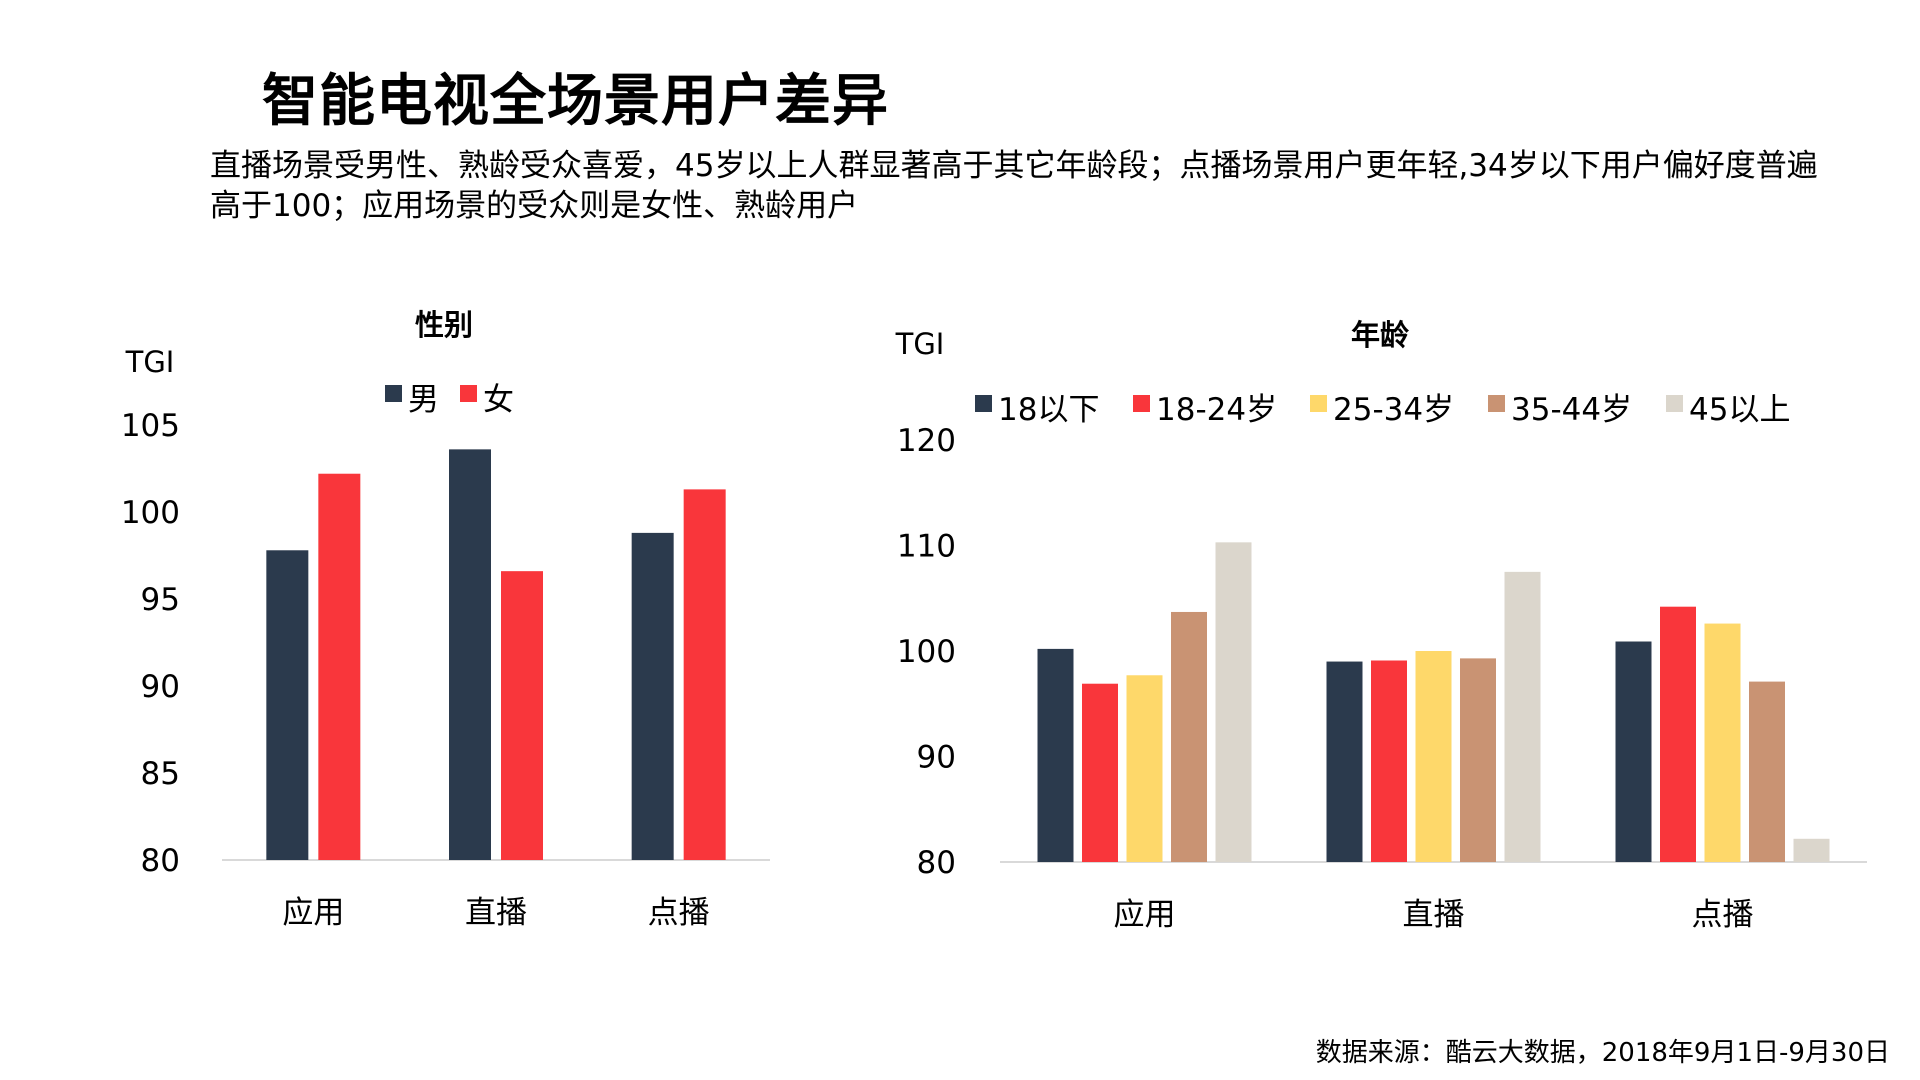  Describe the element at coordinates (926, 547) in the screenshot. I see `y-tick-label: 110` at that location.